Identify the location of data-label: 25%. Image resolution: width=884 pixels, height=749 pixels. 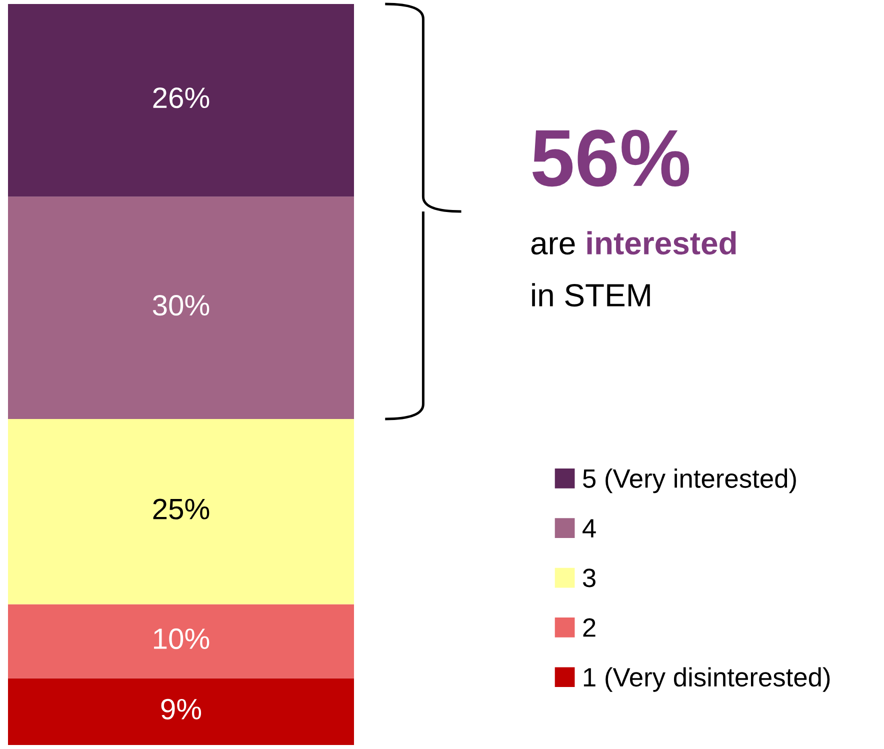
(181, 509).